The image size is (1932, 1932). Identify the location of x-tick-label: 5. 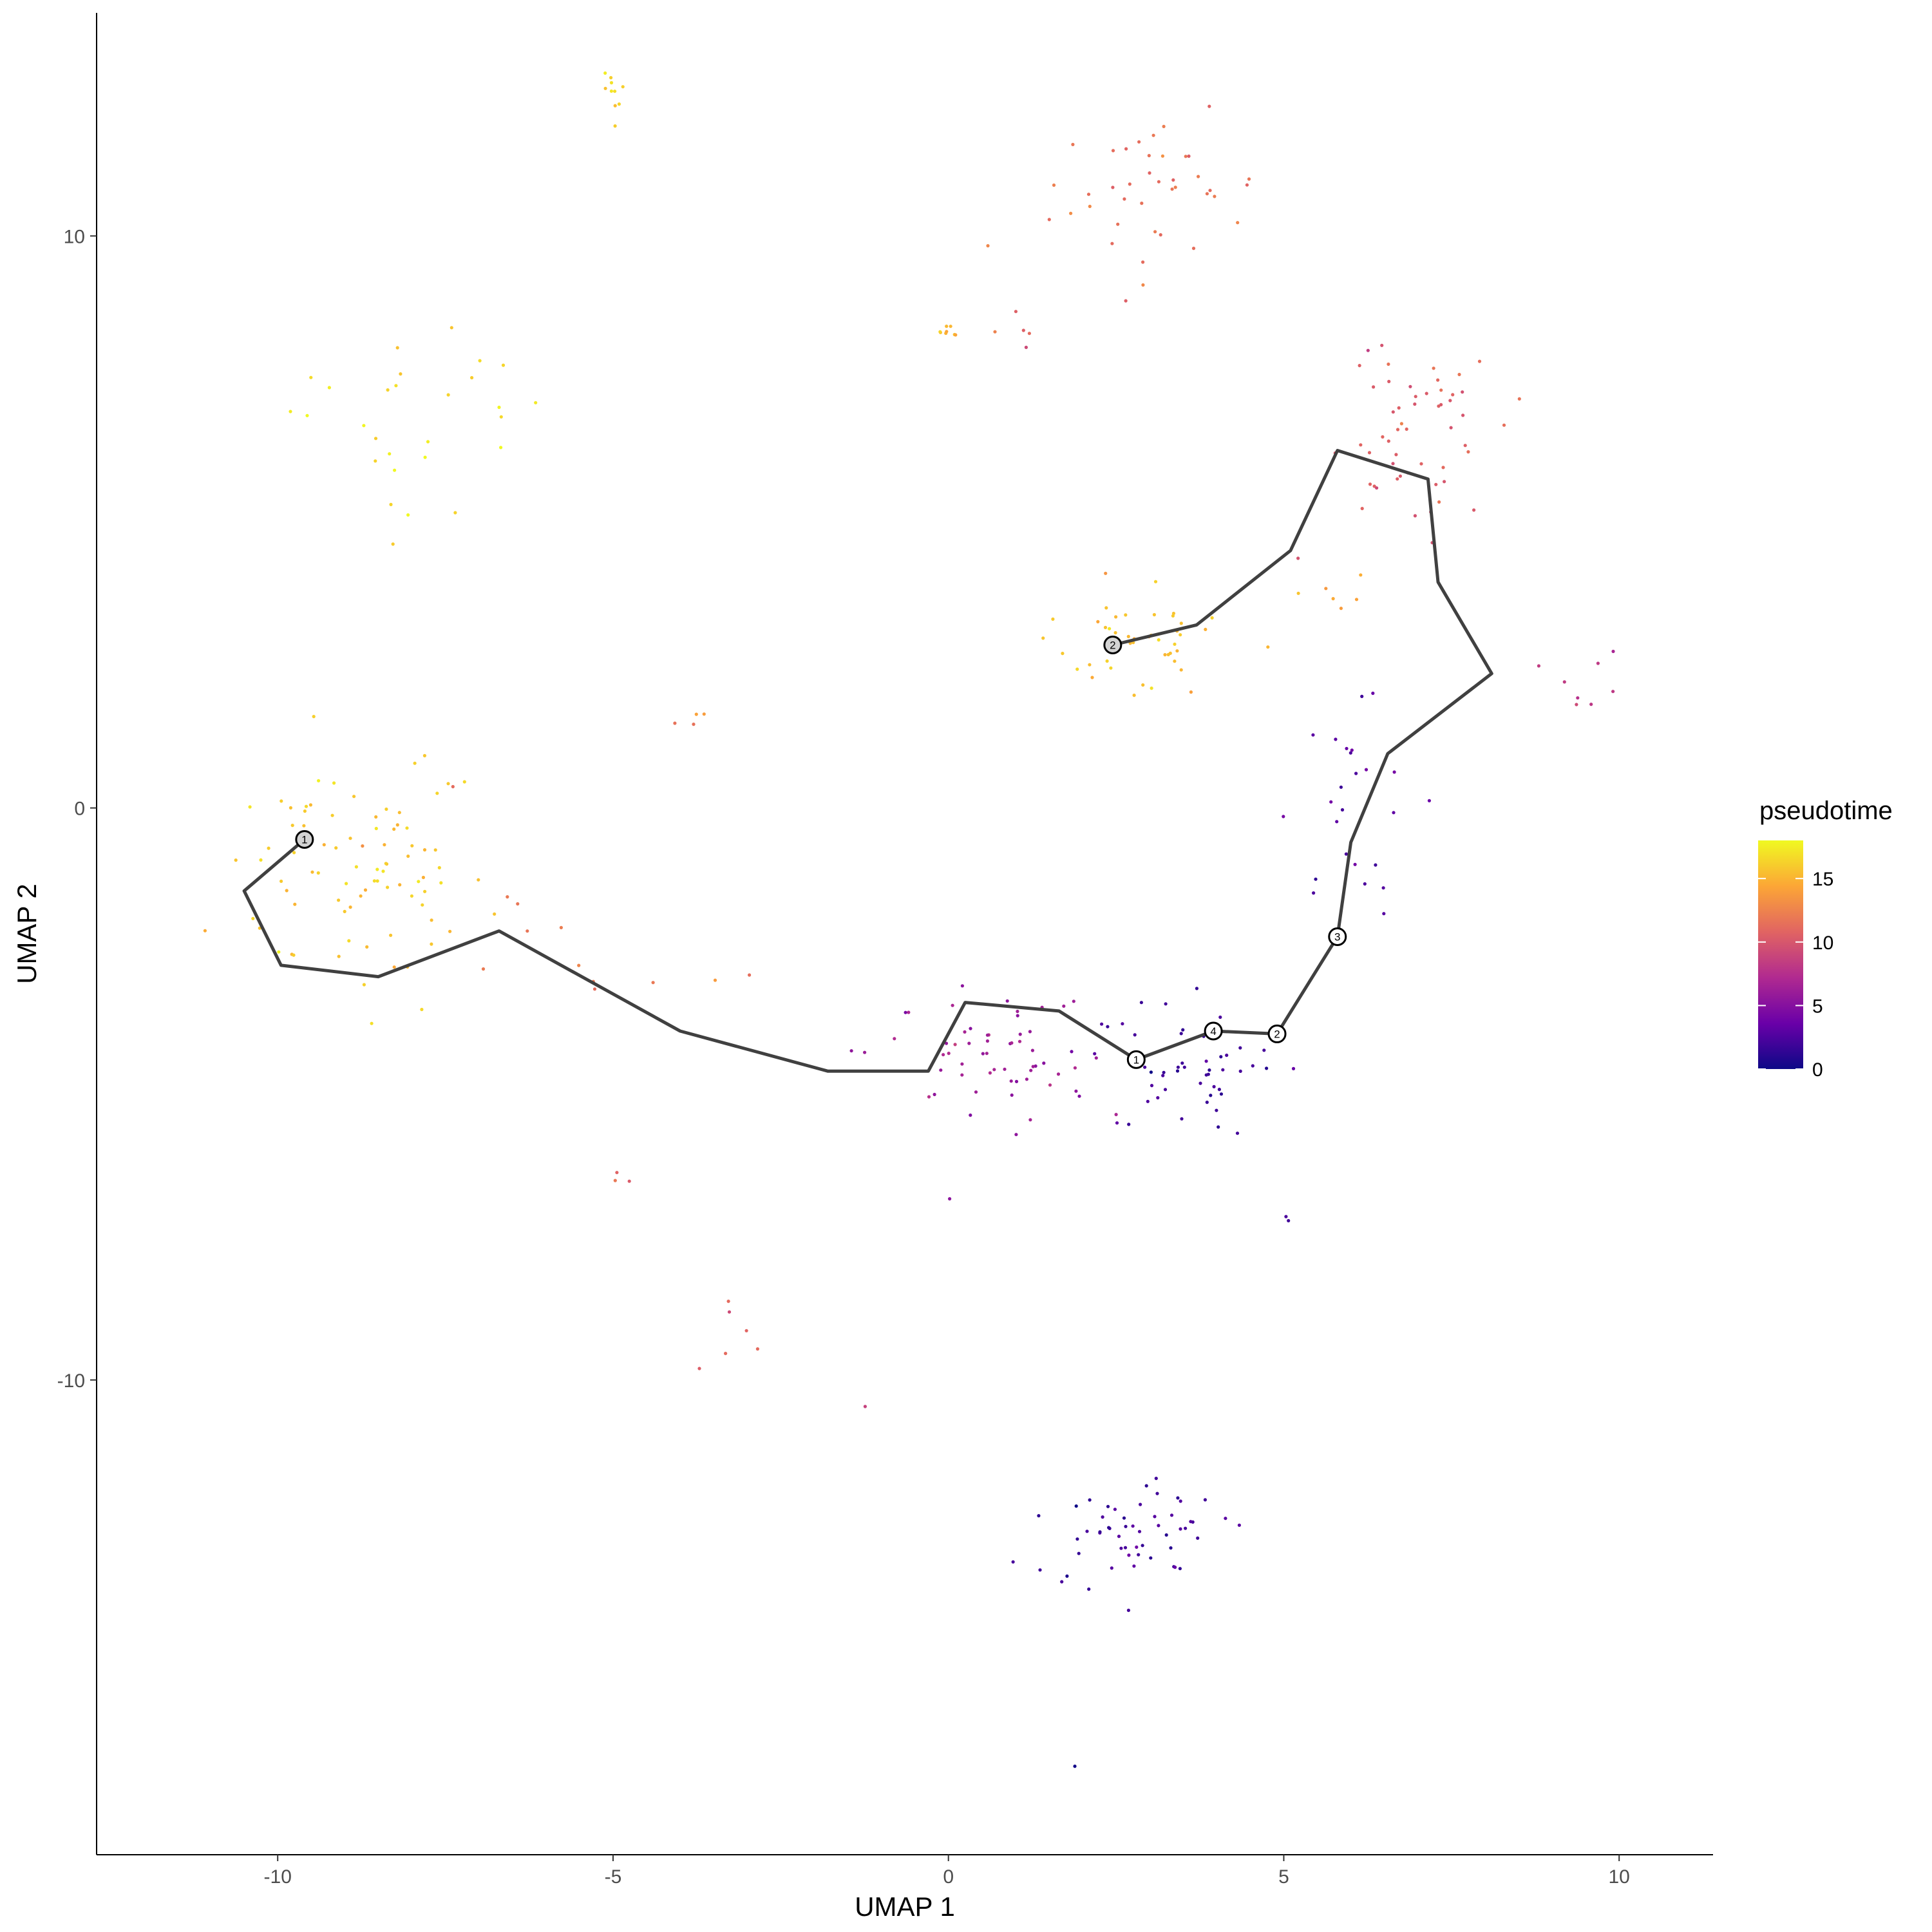
(1284, 1877).